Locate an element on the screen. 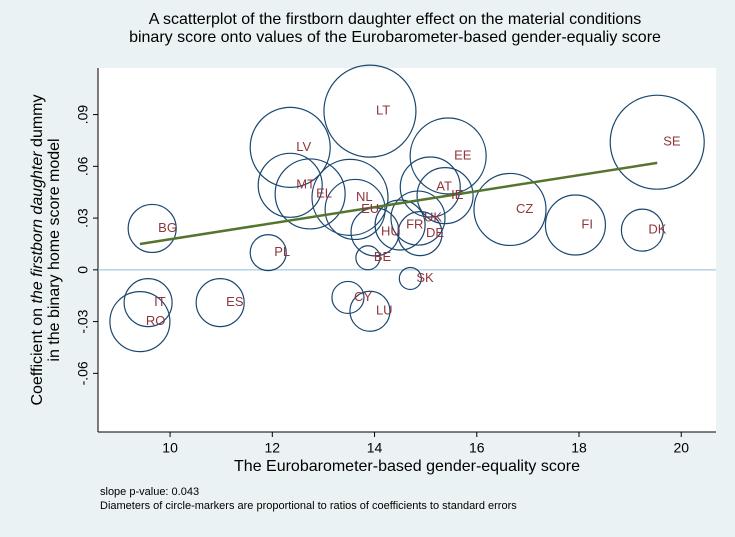 The image size is (735, 537). fit-line is located at coordinates (398, 203).